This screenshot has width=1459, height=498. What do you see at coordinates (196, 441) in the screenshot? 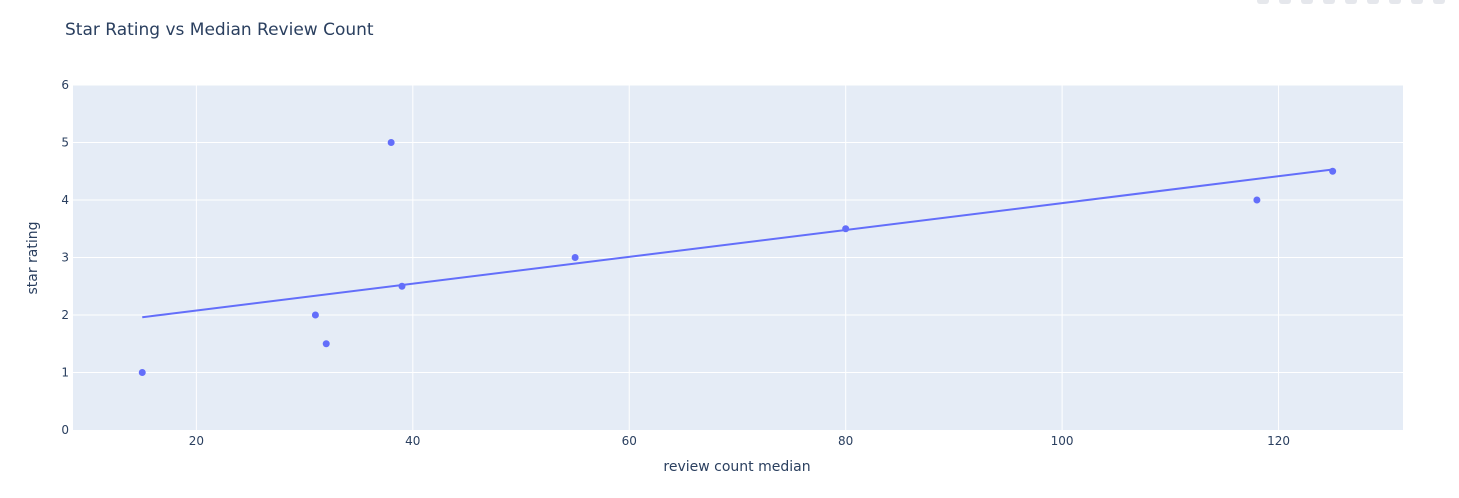
I see `x-tick-label: 20` at bounding box center [196, 441].